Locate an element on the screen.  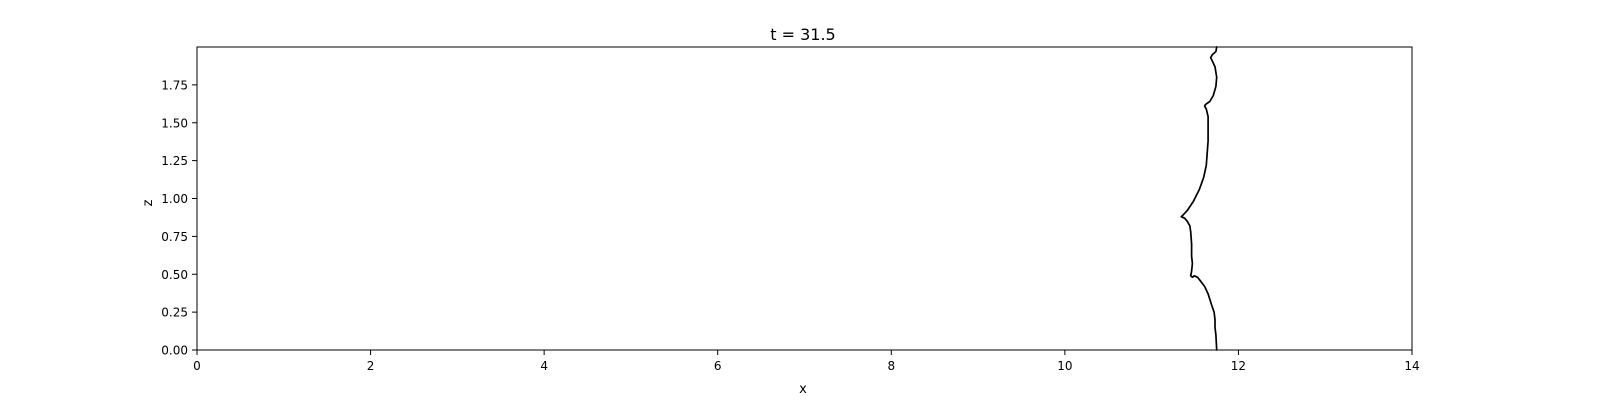
x-tick-label: 10 is located at coordinates (1064, 366).